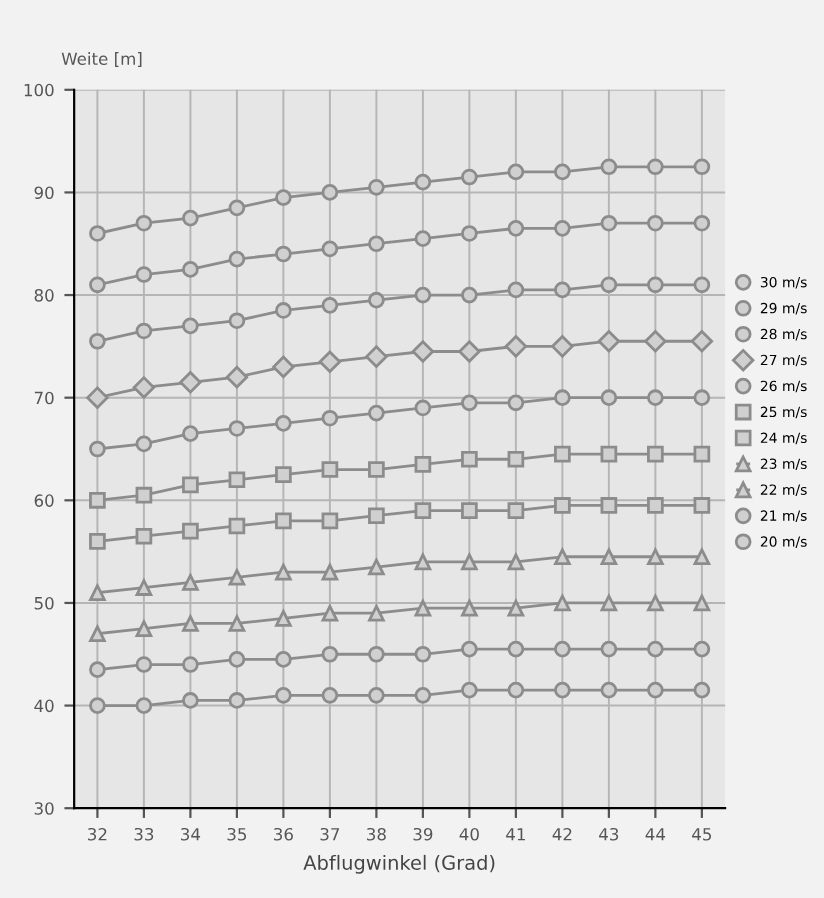 This screenshot has width=824, height=898. What do you see at coordinates (562, 834) in the screenshot?
I see `x-tick-label: 42` at bounding box center [562, 834].